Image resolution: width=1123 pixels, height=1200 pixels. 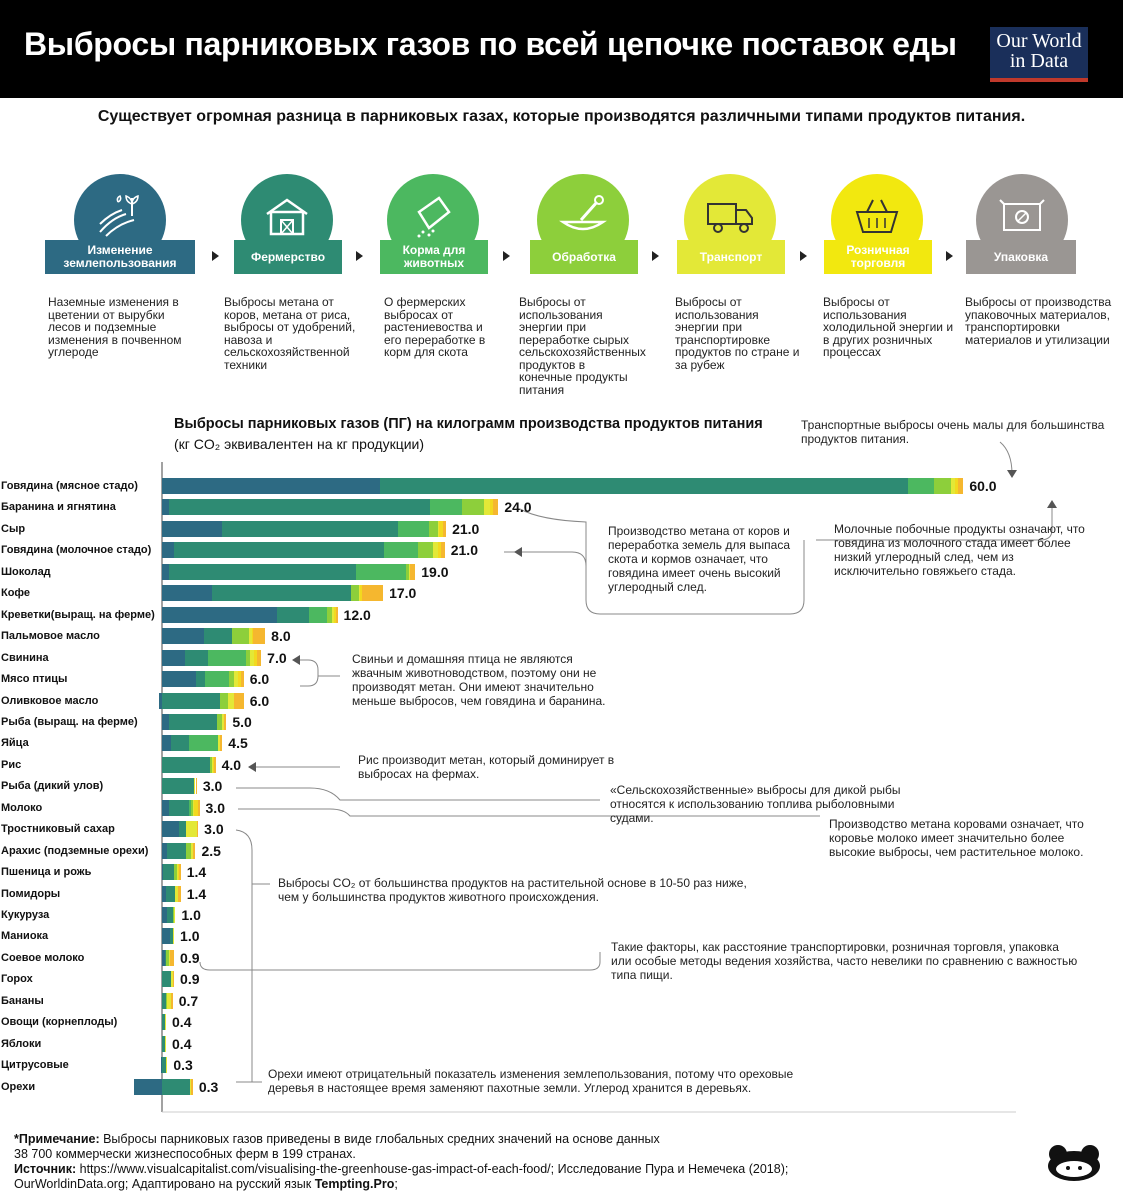 What do you see at coordinates (354, 1184) in the screenshot?
I see `source-site: Tempting.Pro` at bounding box center [354, 1184].